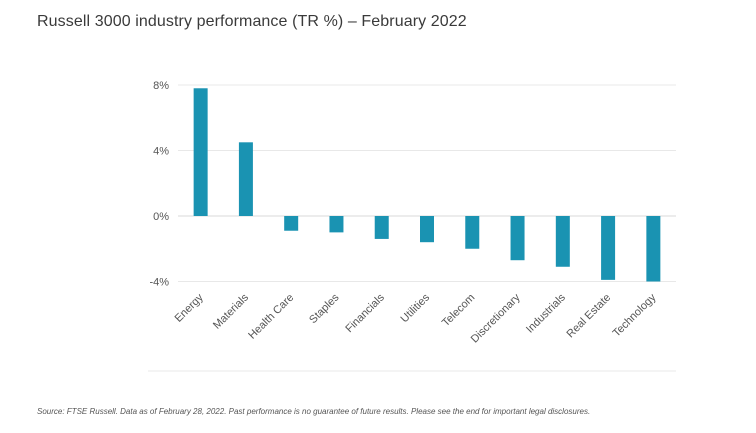 The width and height of the screenshot is (756, 433). What do you see at coordinates (271, 317) in the screenshot?
I see `x-tick-label: Health Care` at bounding box center [271, 317].